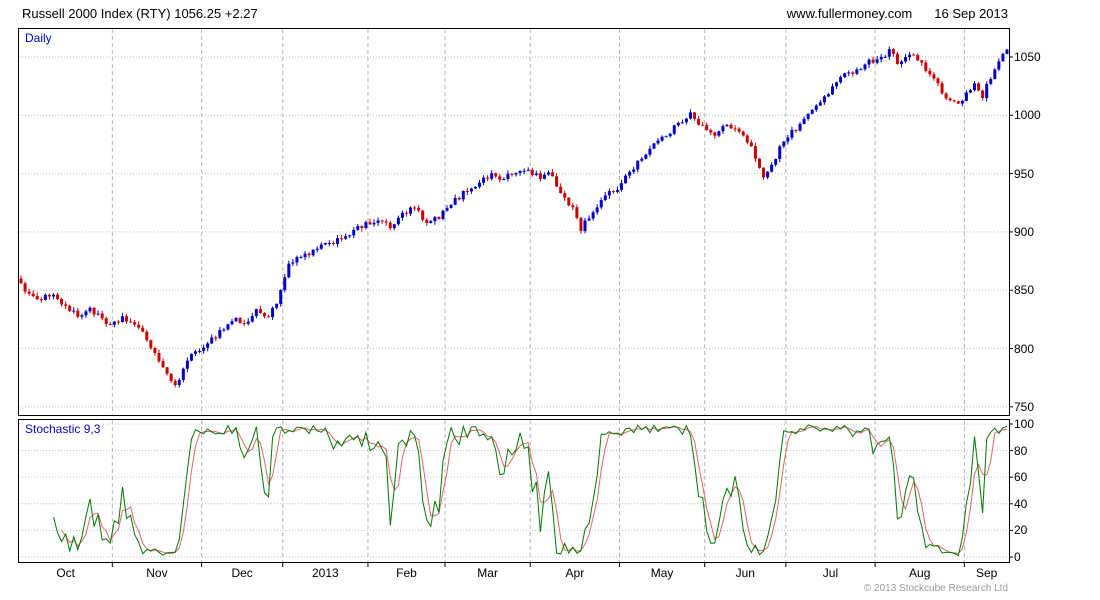 This screenshot has height=600, width=1100. What do you see at coordinates (1024, 290) in the screenshot?
I see `price-tick-label: 850` at bounding box center [1024, 290].